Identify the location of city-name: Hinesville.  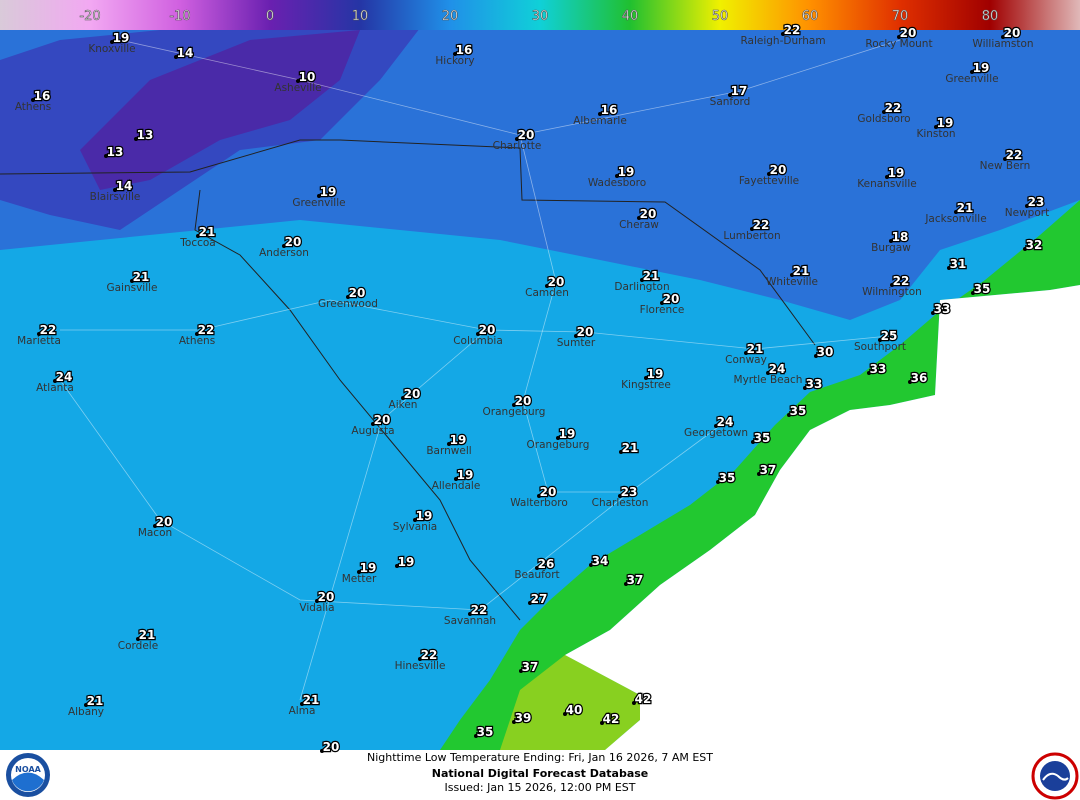
(420, 666).